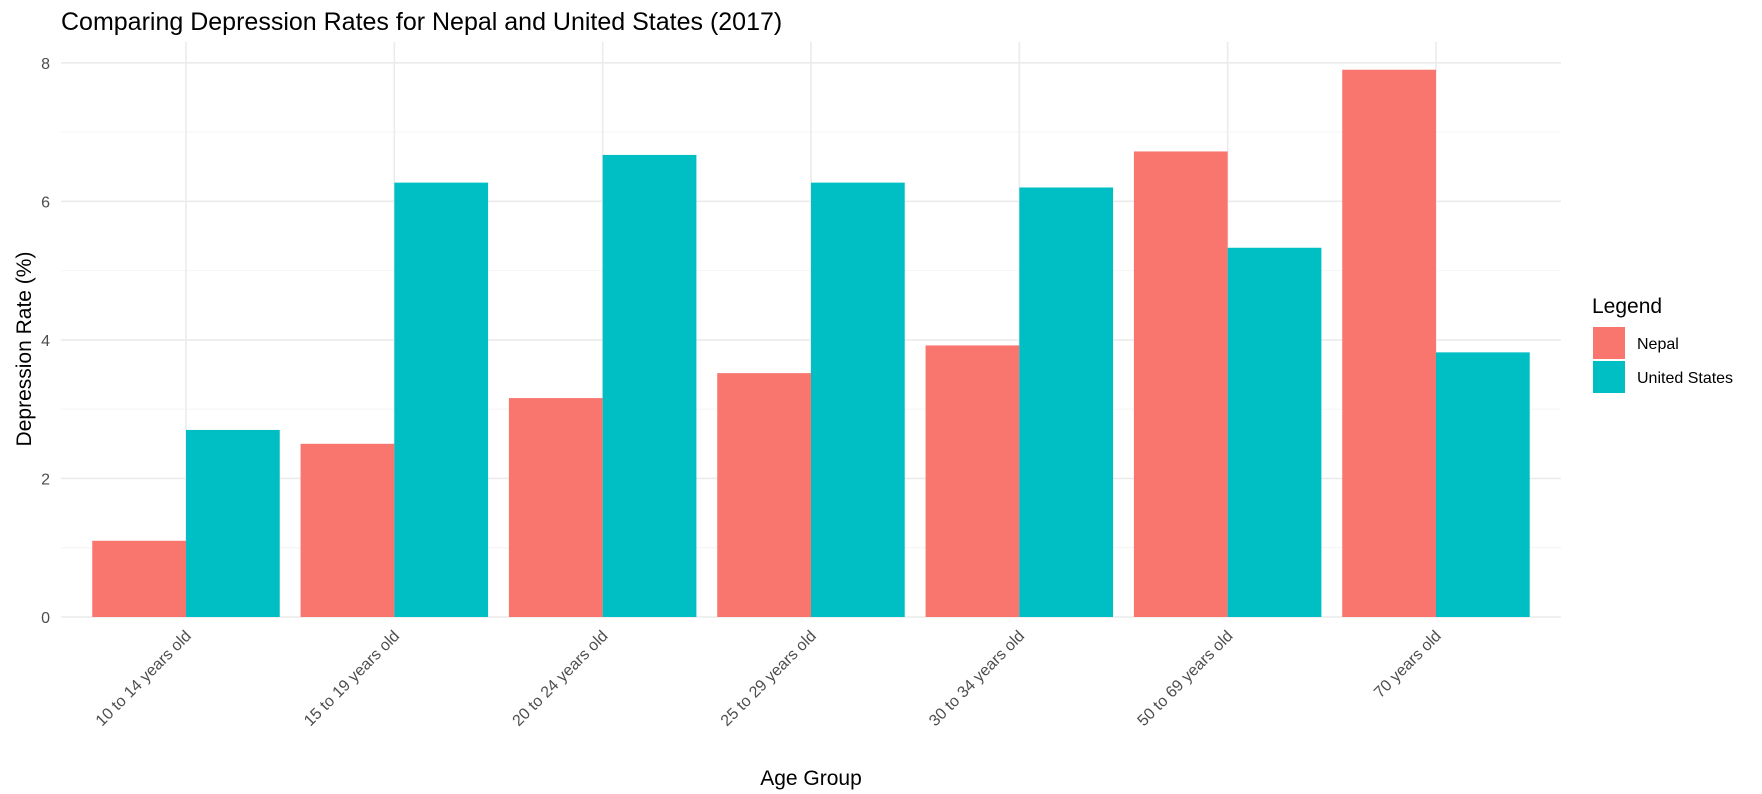 Image resolution: width=1762 pixels, height=794 pixels. What do you see at coordinates (45, 479) in the screenshot?
I see `y-tick-label: 2` at bounding box center [45, 479].